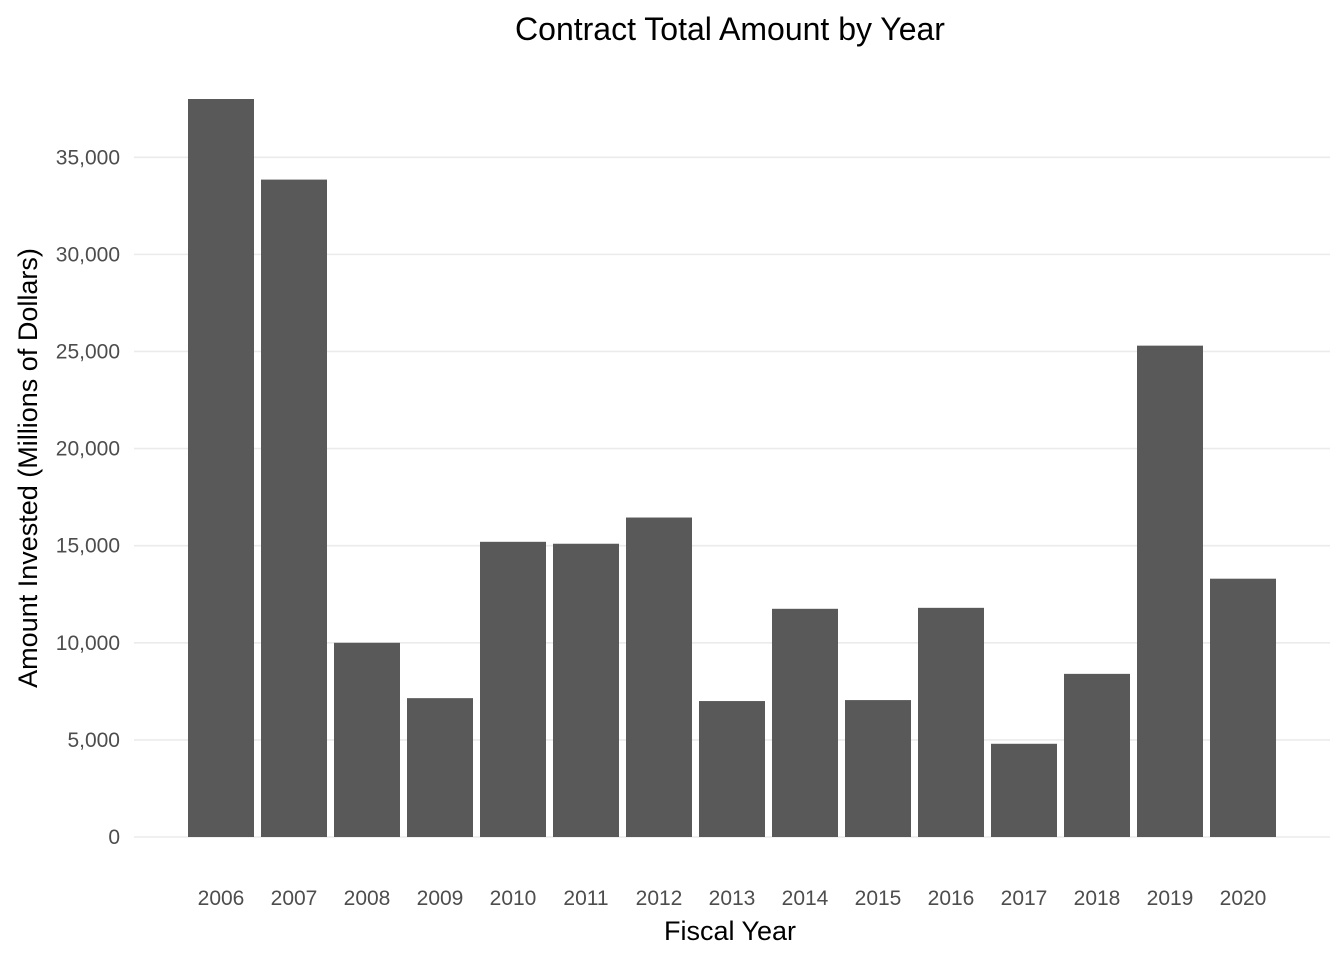 The height and width of the screenshot is (960, 1344). Describe the element at coordinates (367, 739) in the screenshot. I see `bar-2008` at that location.